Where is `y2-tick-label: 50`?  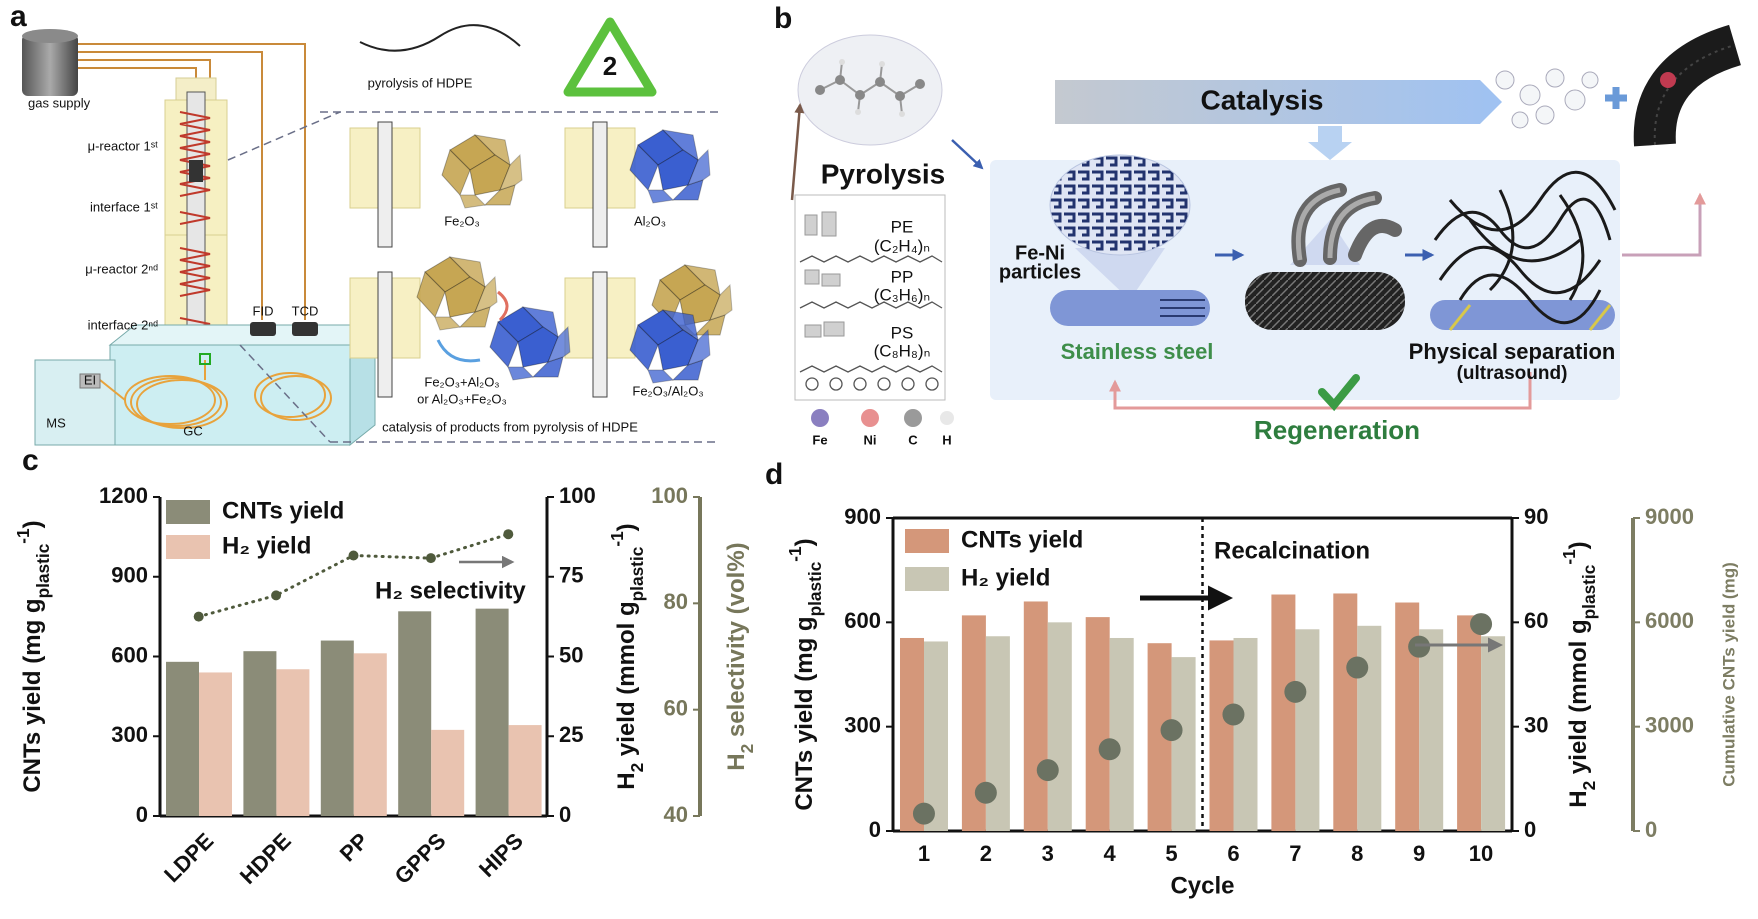 y2-tick-label: 50 is located at coordinates (571, 654).